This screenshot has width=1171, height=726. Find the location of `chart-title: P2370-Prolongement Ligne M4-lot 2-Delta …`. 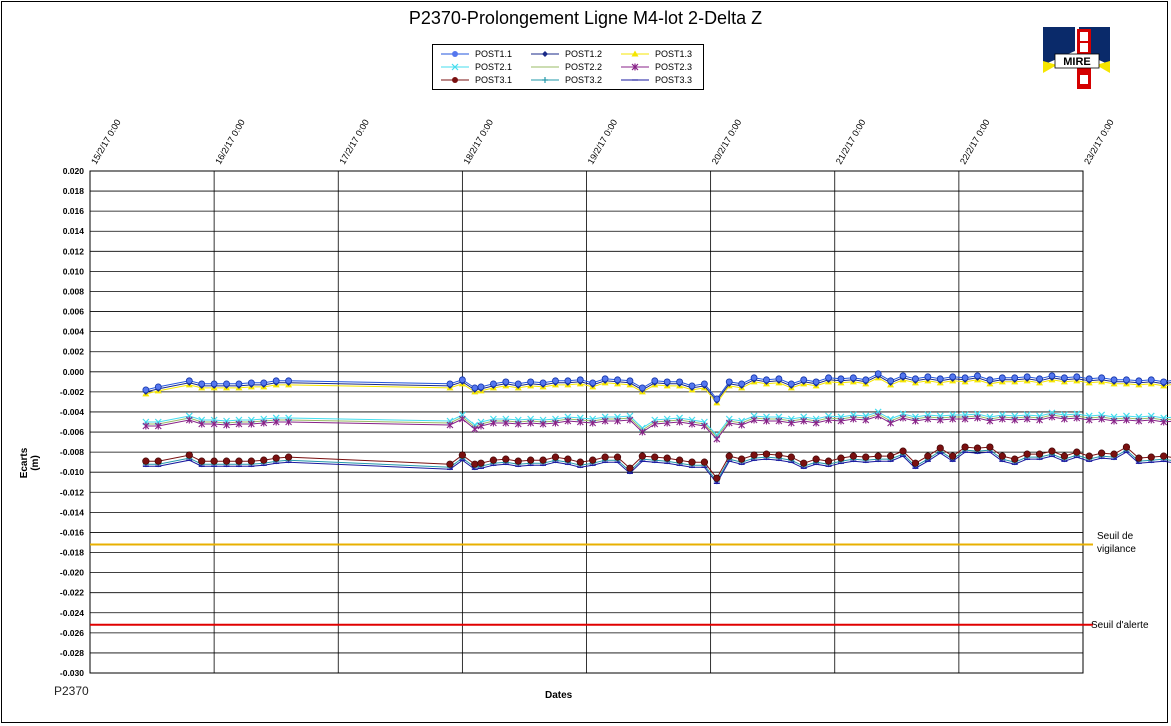

chart-title: P2370-Prolongement Ligne M4-lot 2-Delta … is located at coordinates (585, 18).